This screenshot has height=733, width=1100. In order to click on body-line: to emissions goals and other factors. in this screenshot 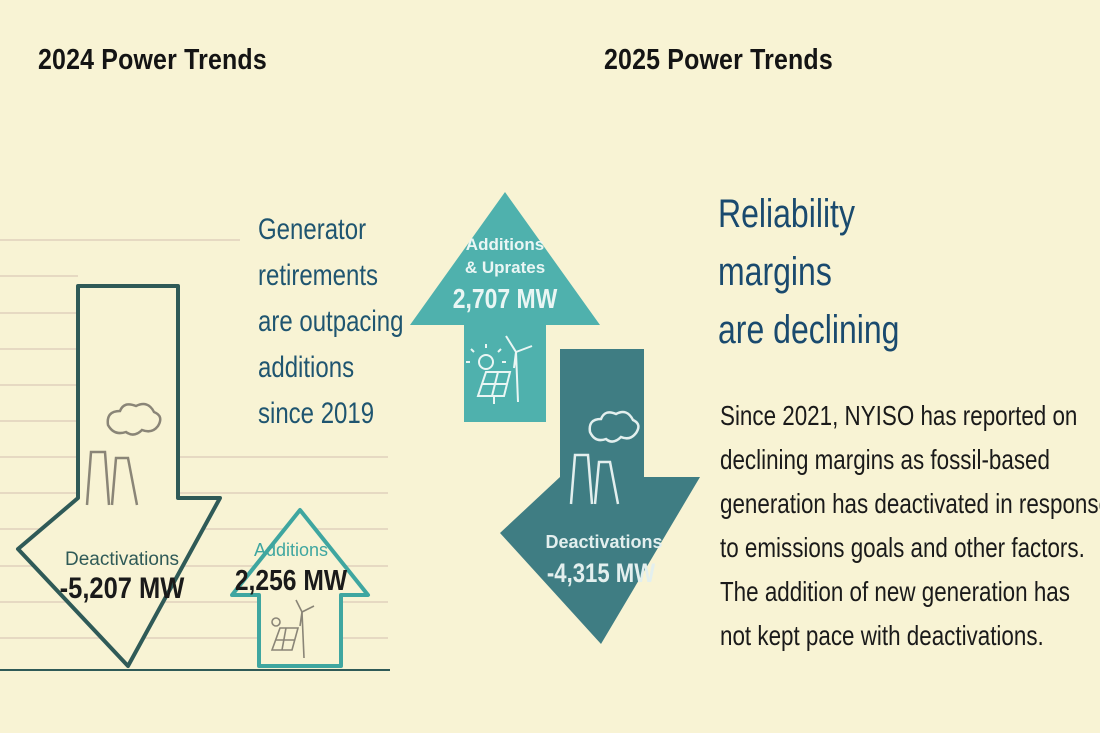, I will do `click(902, 547)`.